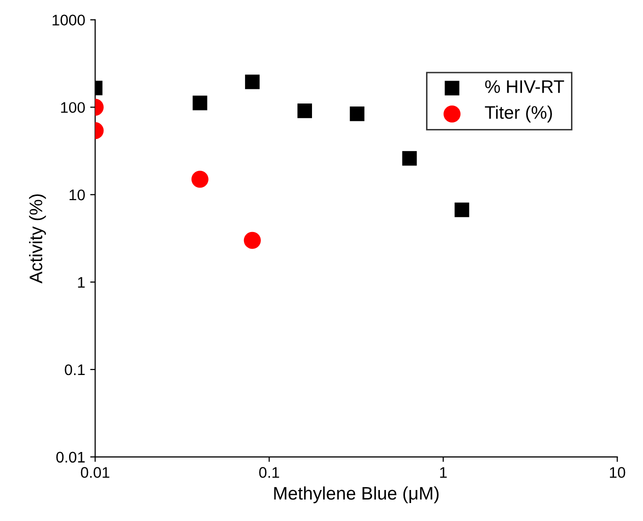 This screenshot has width=643, height=521. I want to click on y-tick-label: 10, so click(77, 195).